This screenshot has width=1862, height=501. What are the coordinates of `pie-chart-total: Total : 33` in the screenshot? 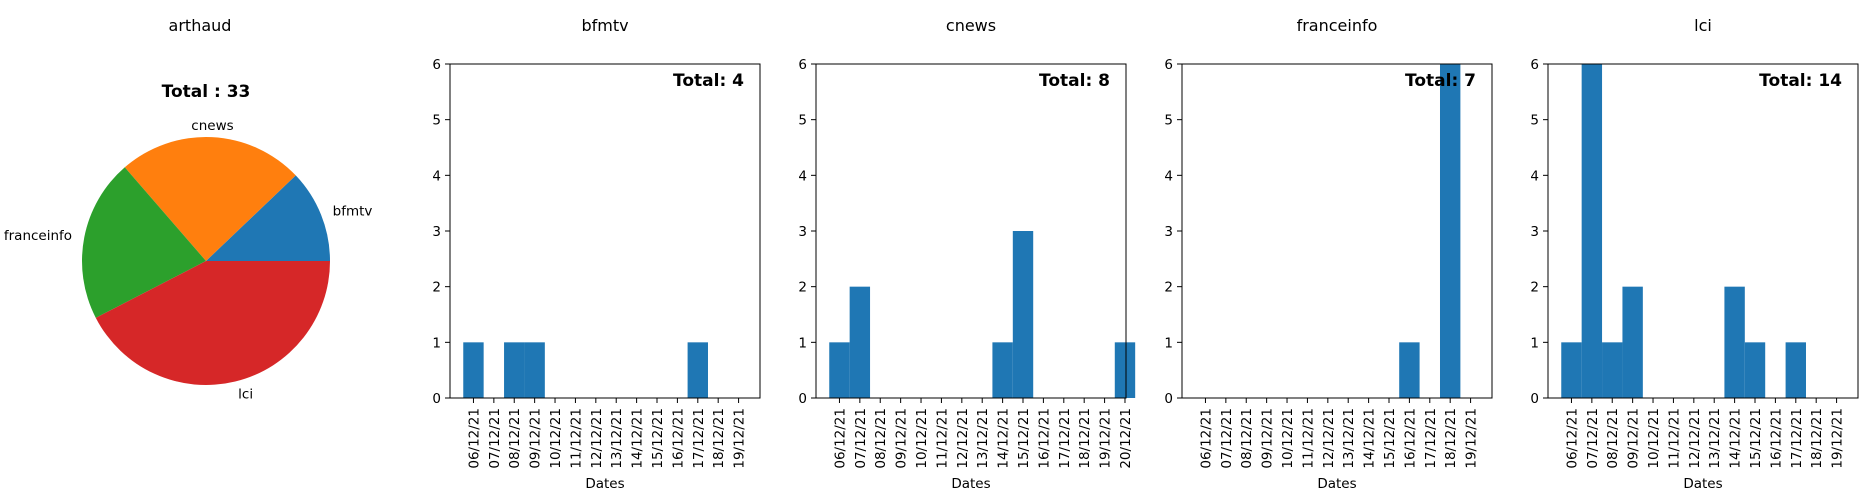 It's located at (206, 92).